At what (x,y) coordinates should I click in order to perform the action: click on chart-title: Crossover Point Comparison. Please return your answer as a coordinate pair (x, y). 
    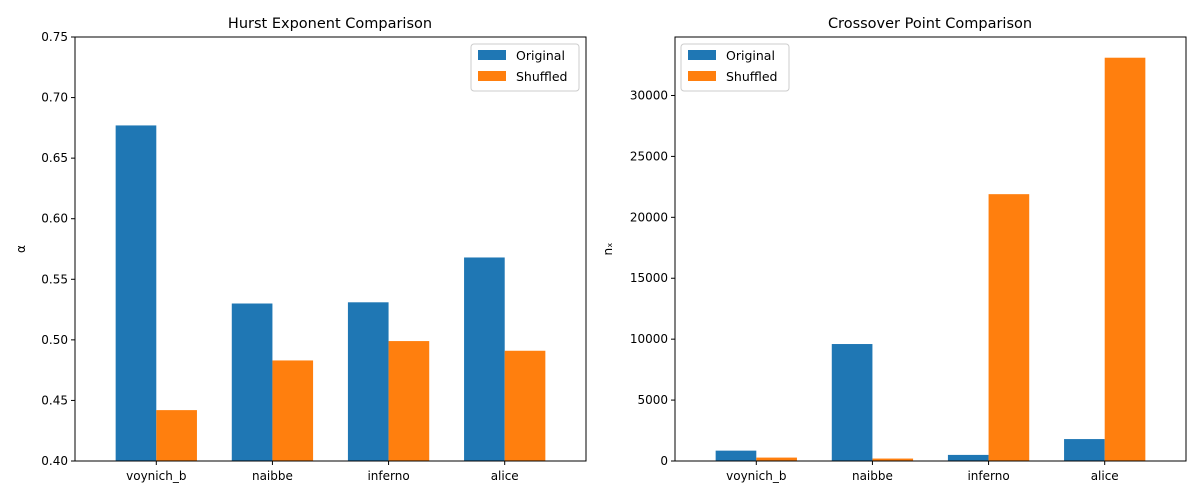
    Looking at the image, I should click on (930, 24).